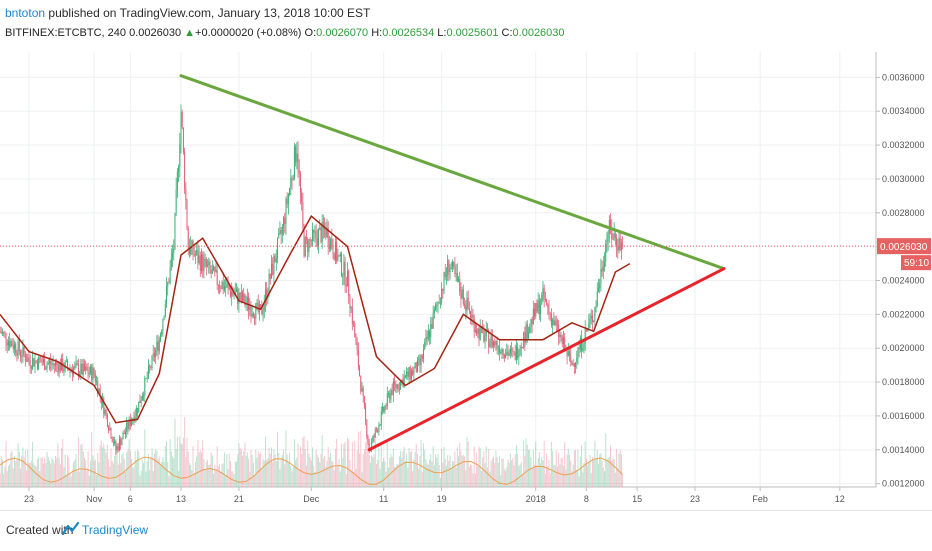 The height and width of the screenshot is (551, 932). Describe the element at coordinates (25, 13) in the screenshot. I see `author-link: bntoton` at that location.